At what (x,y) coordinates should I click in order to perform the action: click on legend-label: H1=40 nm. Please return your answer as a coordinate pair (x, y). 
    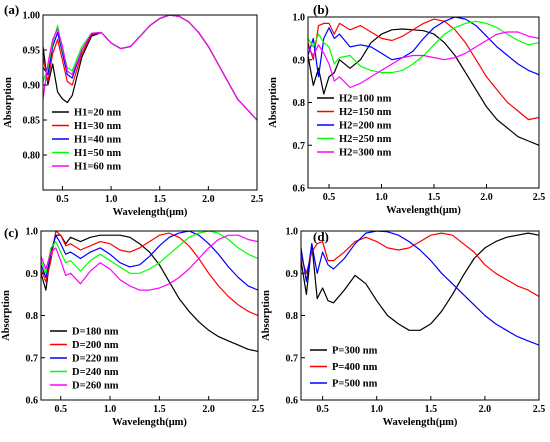
    Looking at the image, I should click on (97, 140).